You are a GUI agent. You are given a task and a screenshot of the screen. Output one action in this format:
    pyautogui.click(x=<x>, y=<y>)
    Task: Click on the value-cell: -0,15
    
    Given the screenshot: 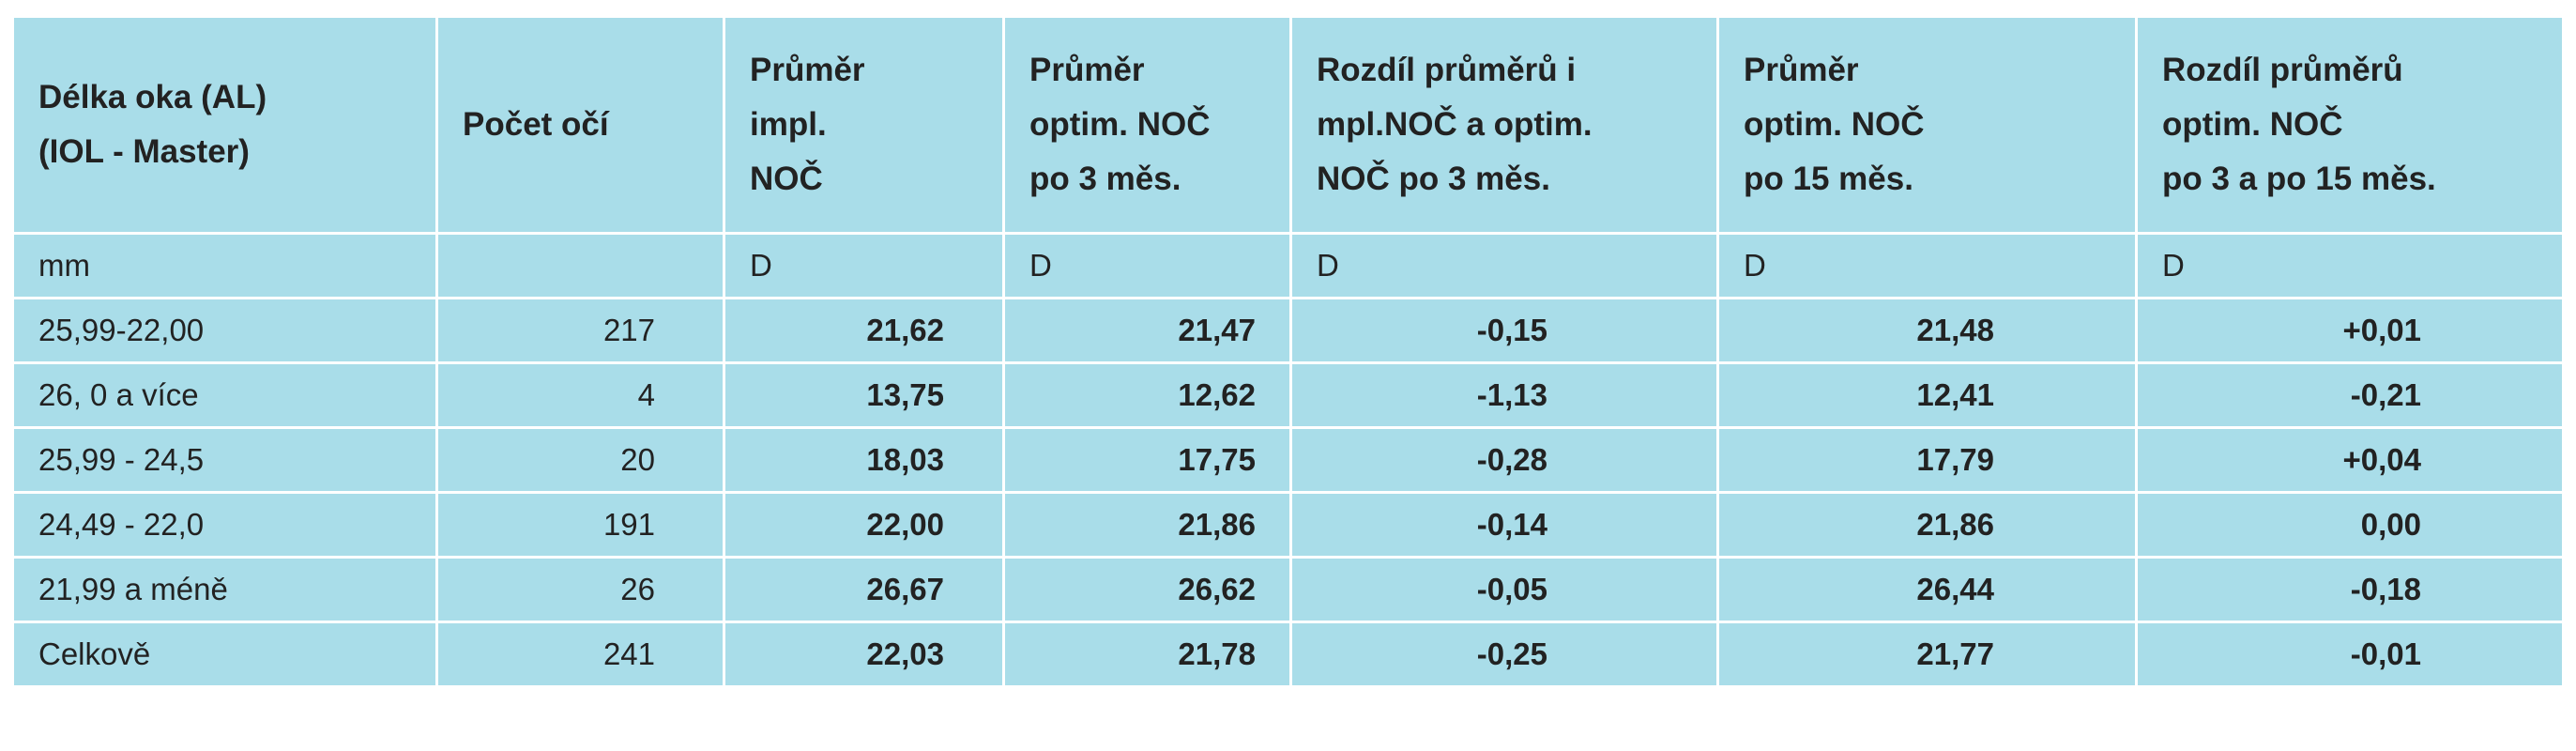 What is the action you would take?
    pyautogui.click(x=1504, y=330)
    